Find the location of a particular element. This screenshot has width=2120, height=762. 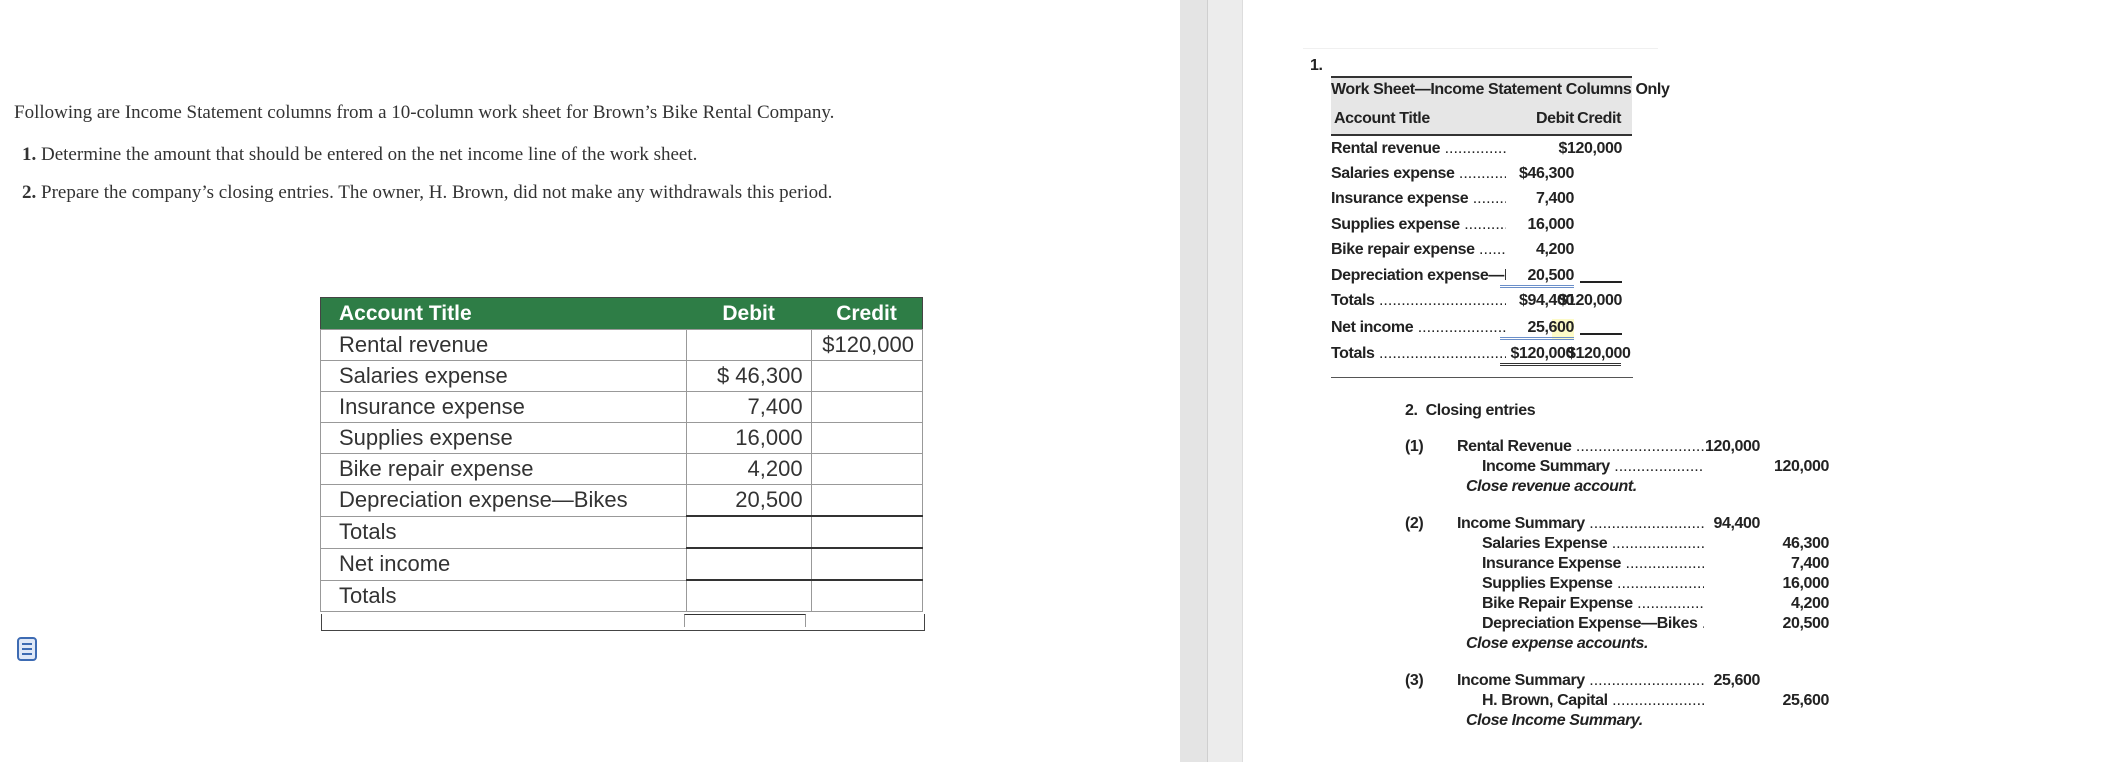

table-row: Rental revenue $120,000 is located at coordinates (622, 345).